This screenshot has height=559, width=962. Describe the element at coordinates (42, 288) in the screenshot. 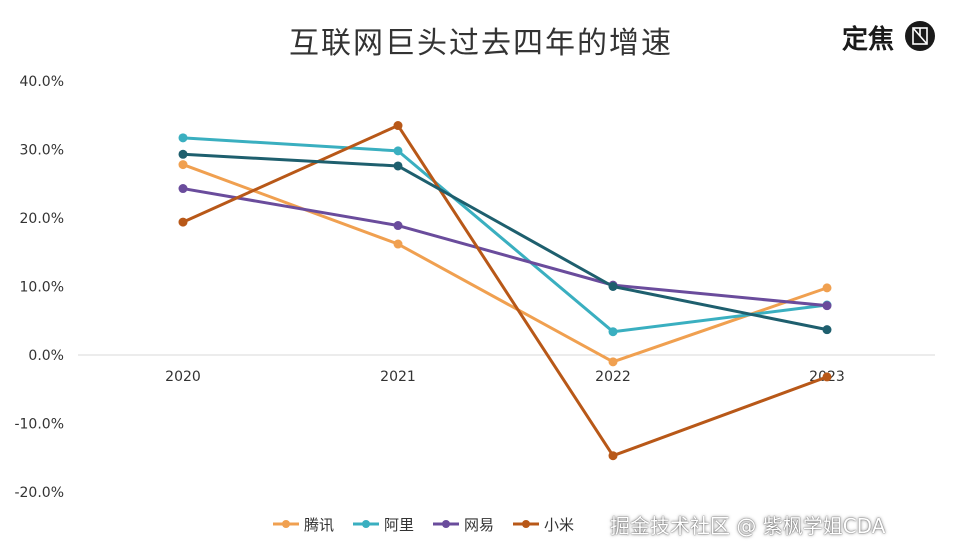

I see `y-tick-label: 10.0%` at that location.